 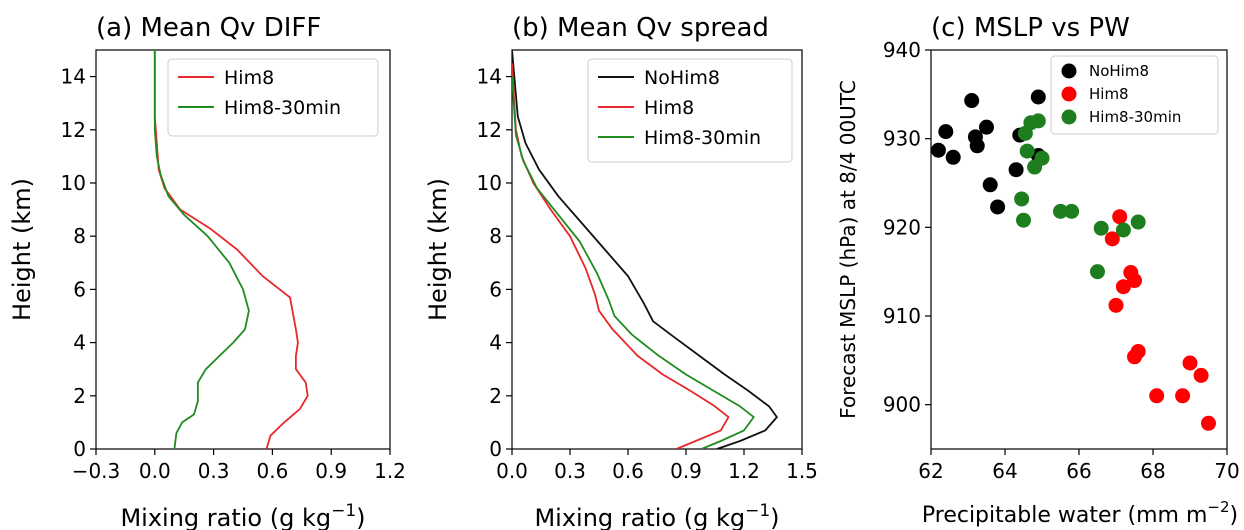 What do you see at coordinates (902, 227) in the screenshot?
I see `y-tick-label: 920` at bounding box center [902, 227].